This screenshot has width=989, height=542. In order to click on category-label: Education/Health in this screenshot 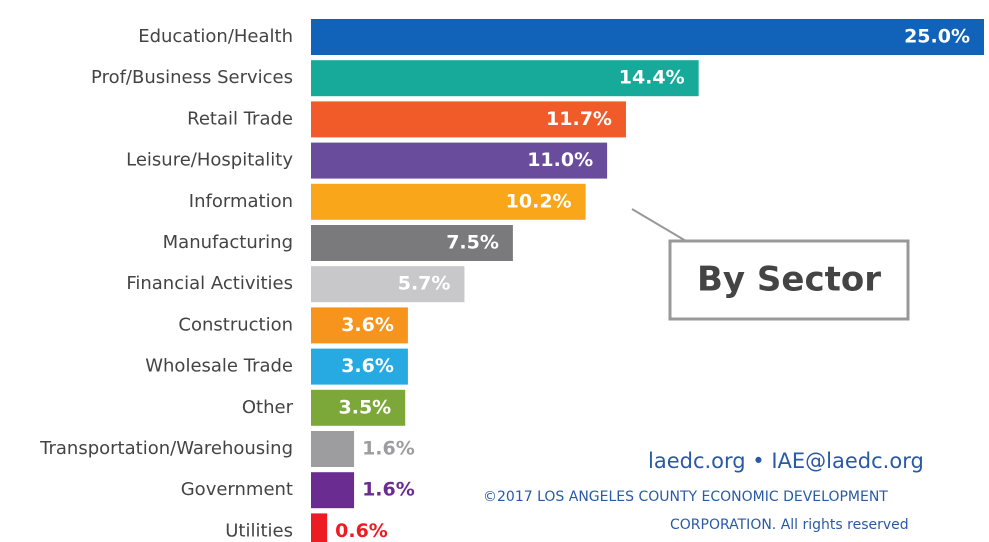, I will do `click(215, 36)`.